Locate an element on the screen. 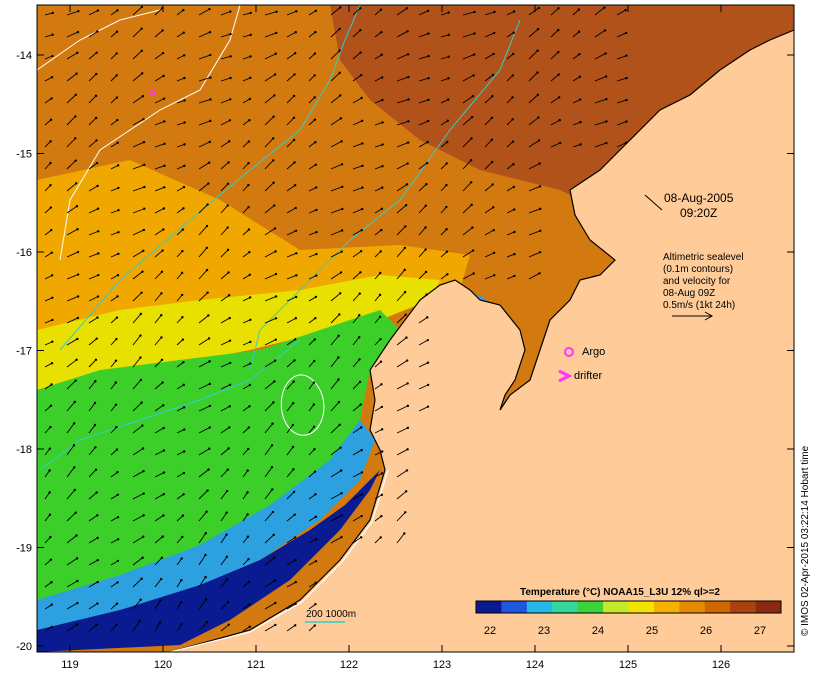 The height and width of the screenshot is (680, 820). colorbar-swatch is located at coordinates (743, 607).